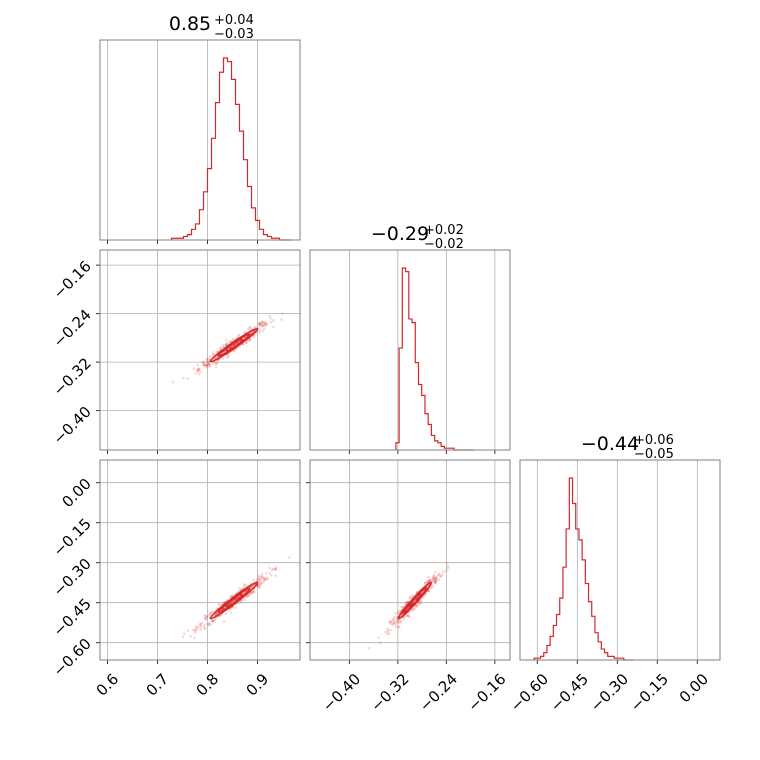  Describe the element at coordinates (72, 537) in the screenshot. I see `y-tick-label: −0.15` at that location.